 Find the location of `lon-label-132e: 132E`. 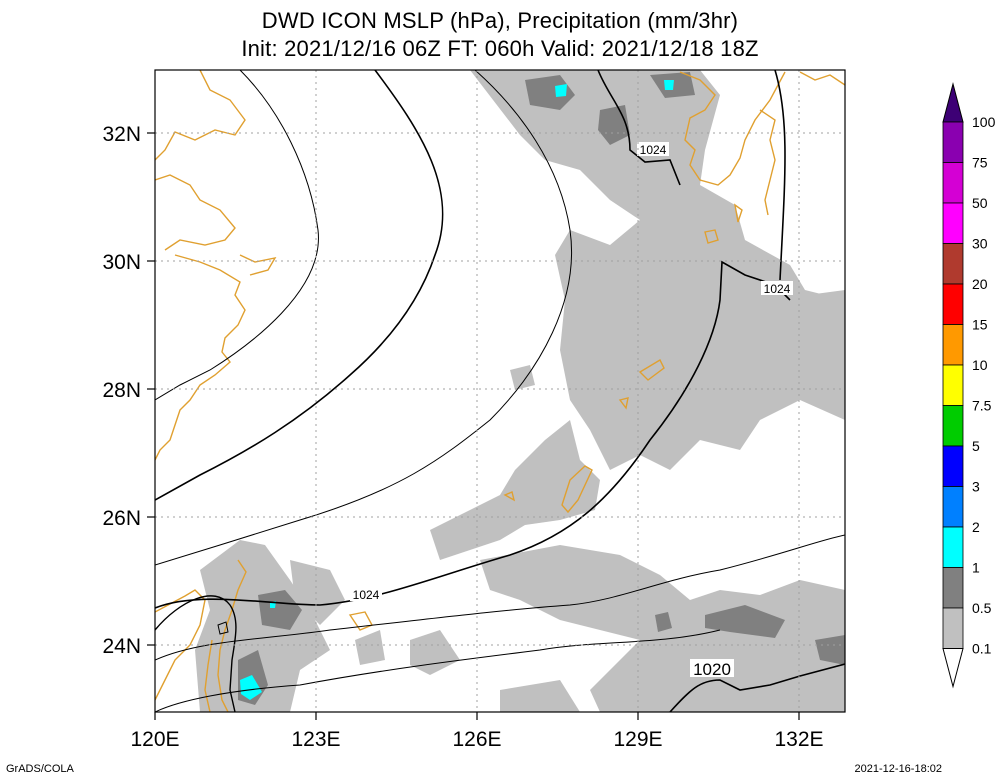

lon-label-132e: 132E is located at coordinates (798, 739).